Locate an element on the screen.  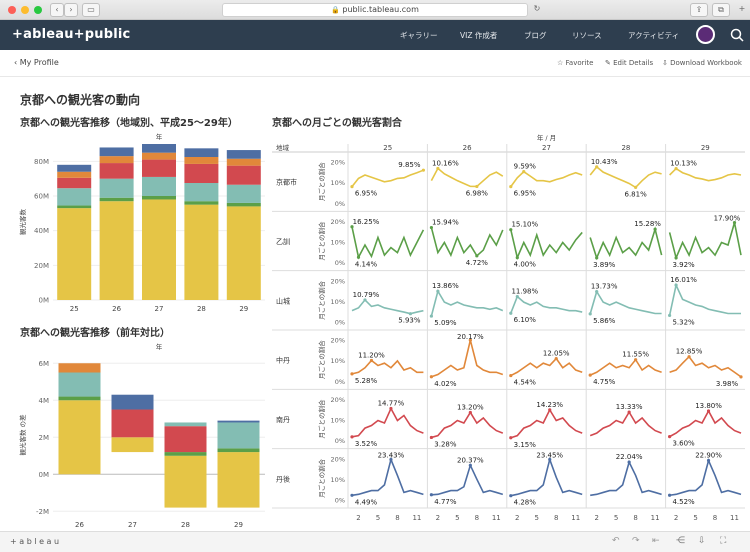
x-tick-label: 25 is located at coordinates (74, 309).